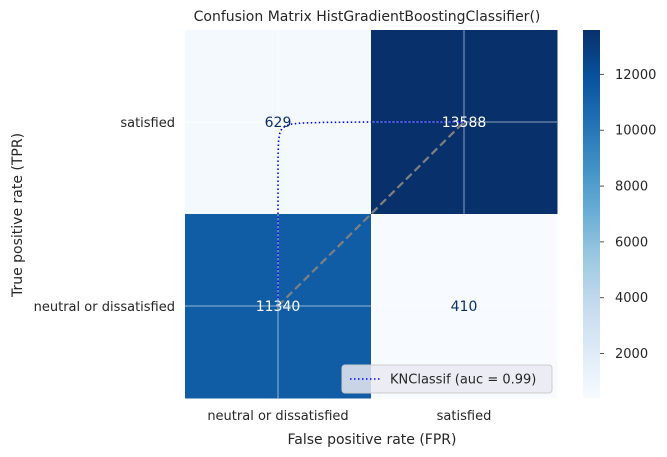 The width and height of the screenshot is (667, 457). Describe the element at coordinates (628, 215) in the screenshot. I see `colorbar-ticks: 2000 4000 6000 8000 10000 12000` at that location.